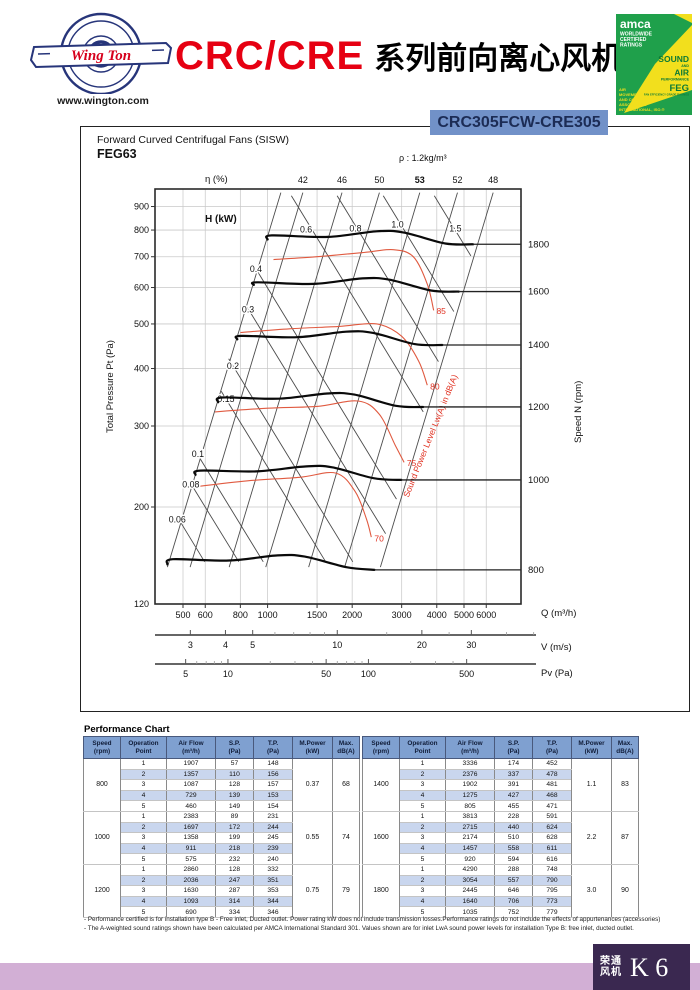  Describe the element at coordinates (127, 729) in the screenshot. I see `performance-chart-title: Performance Chart` at that location.